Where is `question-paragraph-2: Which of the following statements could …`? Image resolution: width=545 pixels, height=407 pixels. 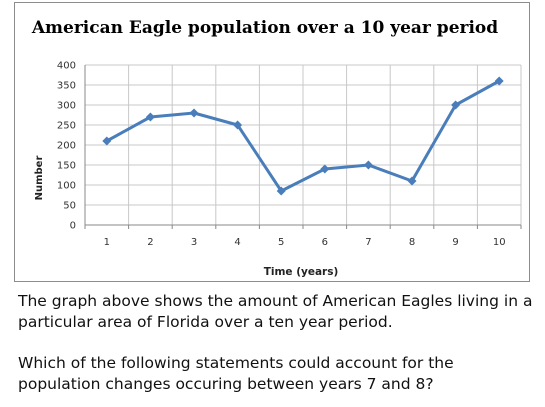
question-paragraph-2: Which of the following statements could … is located at coordinates (236, 373).